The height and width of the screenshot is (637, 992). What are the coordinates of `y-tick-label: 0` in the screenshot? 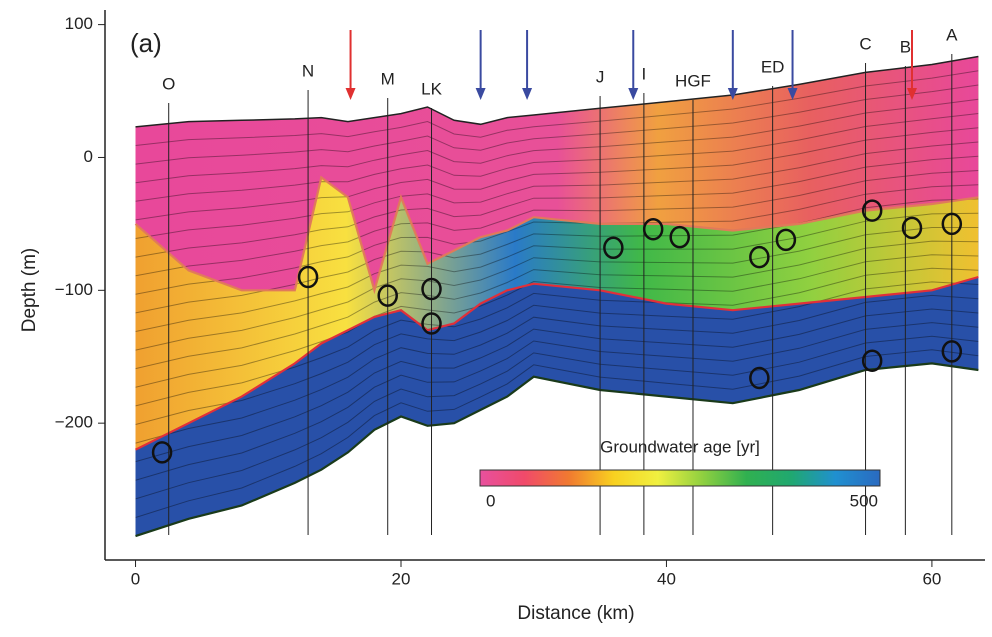 It's located at (88, 156).